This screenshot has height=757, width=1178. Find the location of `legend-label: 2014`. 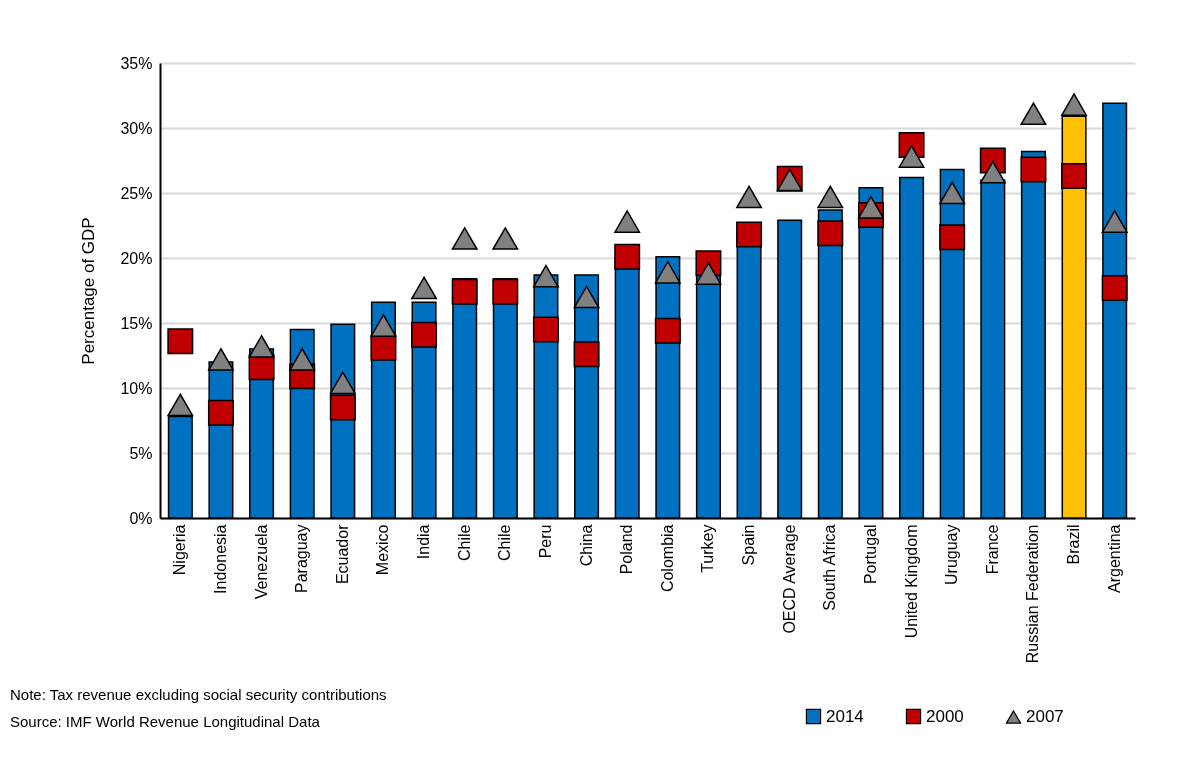

legend-label: 2014 is located at coordinates (845, 716).